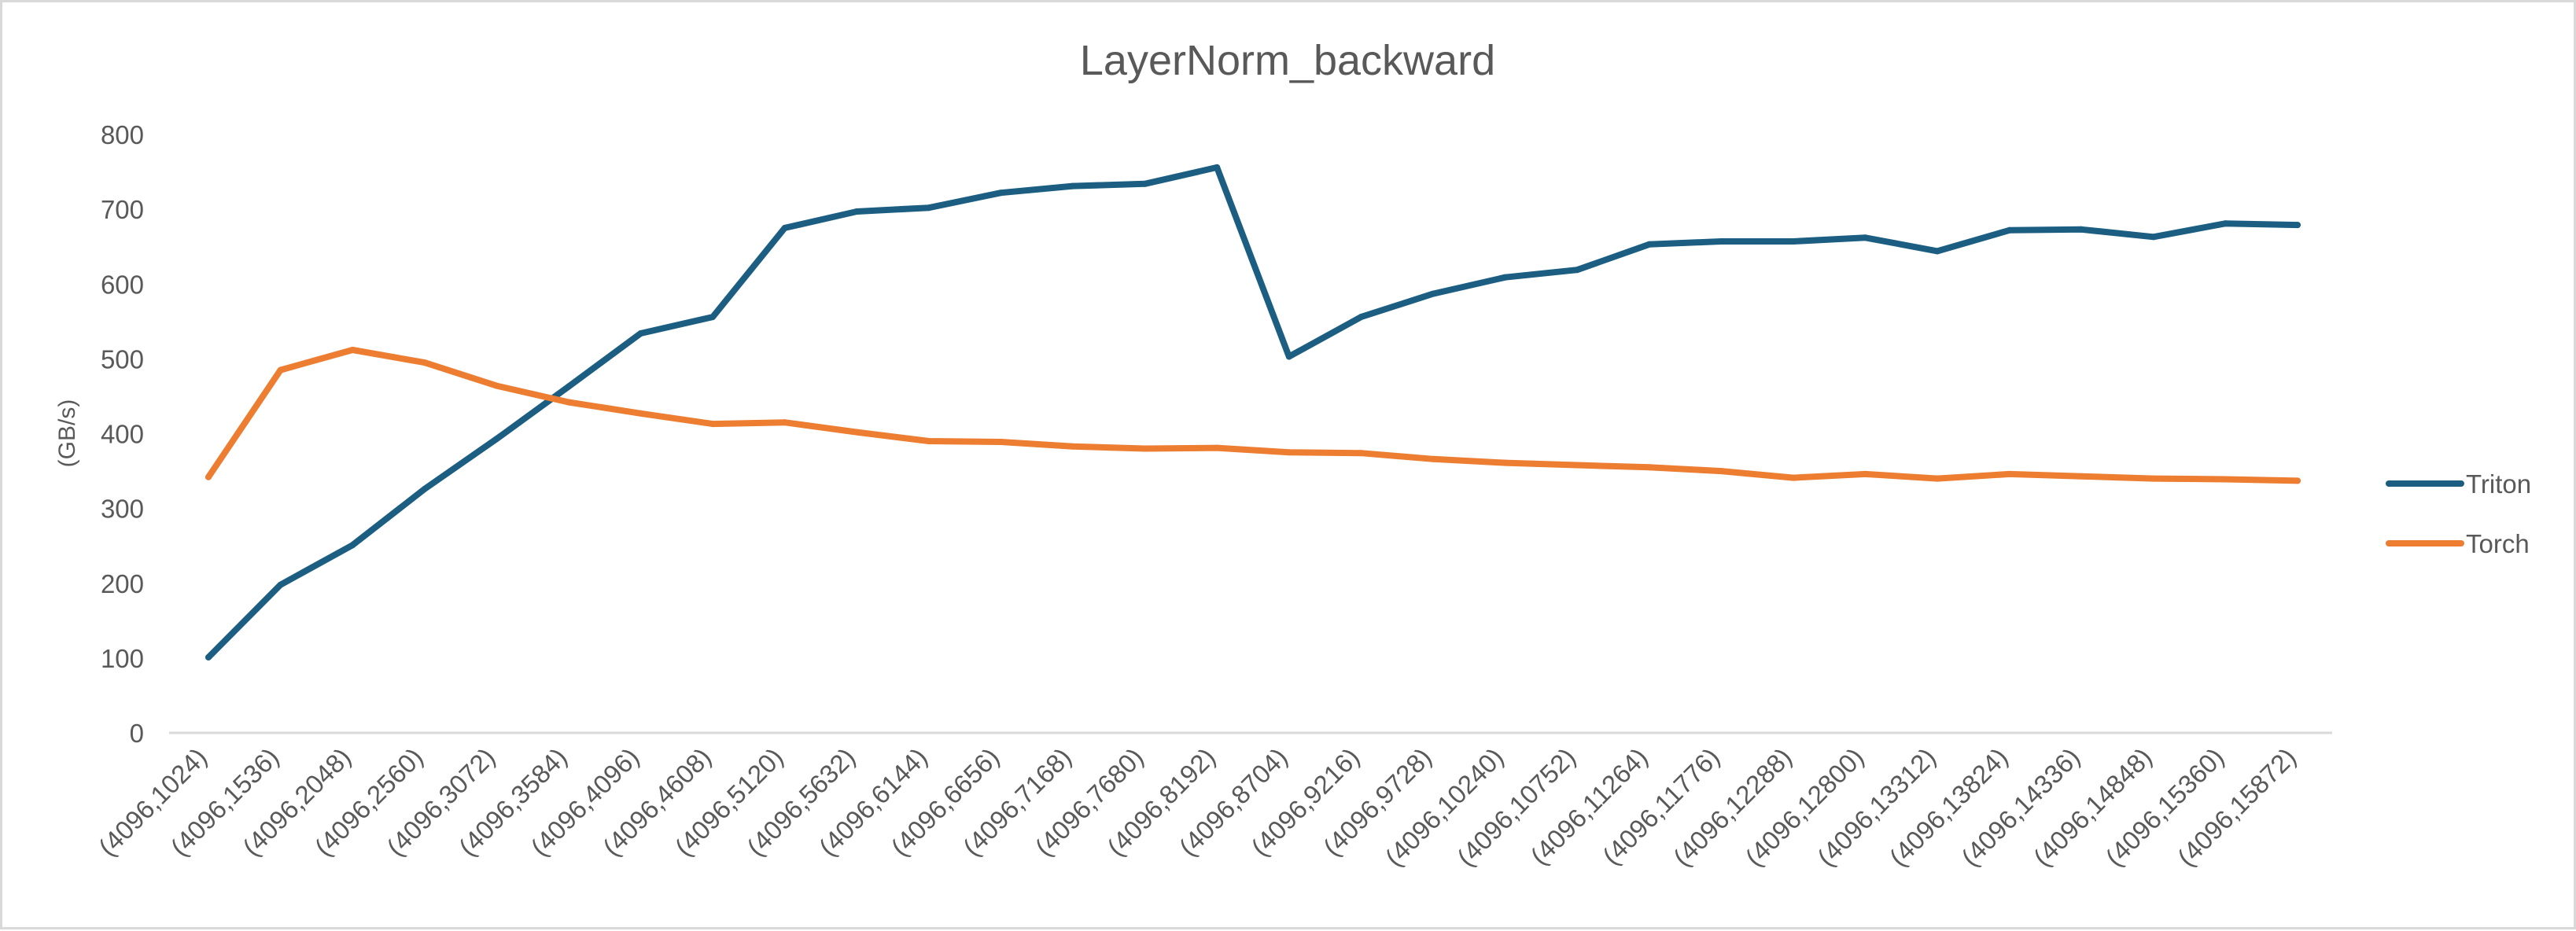 This screenshot has width=2576, height=931. What do you see at coordinates (122, 583) in the screenshot?
I see `y-tick-label: 200` at bounding box center [122, 583].